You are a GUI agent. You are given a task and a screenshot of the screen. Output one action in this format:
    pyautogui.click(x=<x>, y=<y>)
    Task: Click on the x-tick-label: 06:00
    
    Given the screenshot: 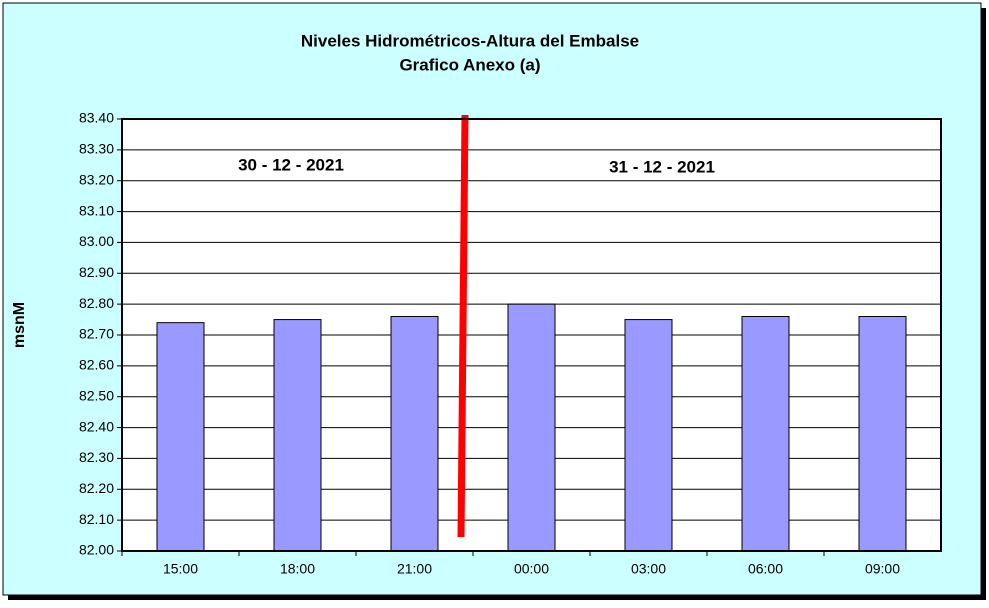 What is the action you would take?
    pyautogui.click(x=765, y=569)
    